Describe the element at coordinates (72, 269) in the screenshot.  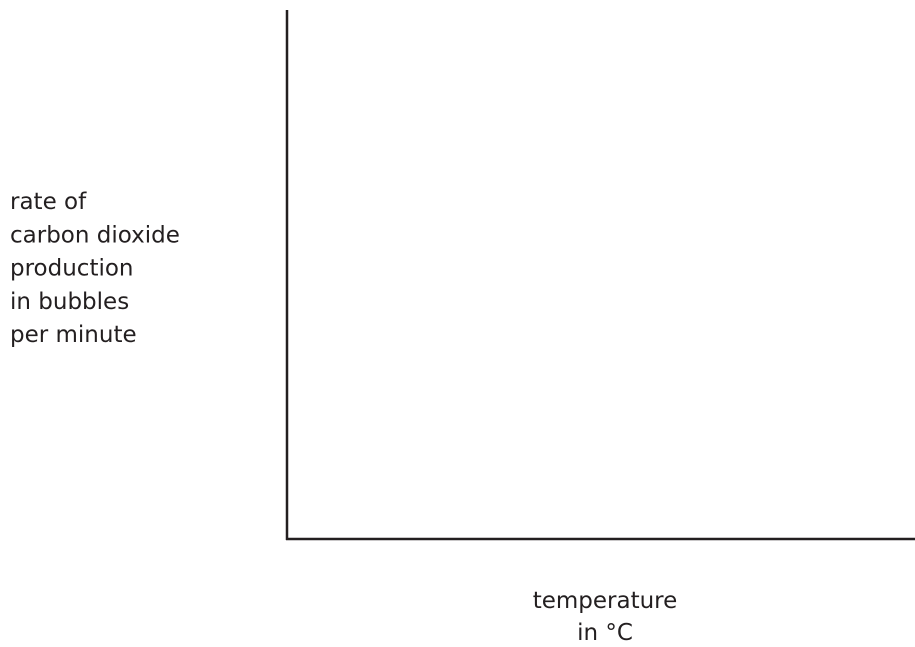
I see `y-axis-label-line: production` at that location.